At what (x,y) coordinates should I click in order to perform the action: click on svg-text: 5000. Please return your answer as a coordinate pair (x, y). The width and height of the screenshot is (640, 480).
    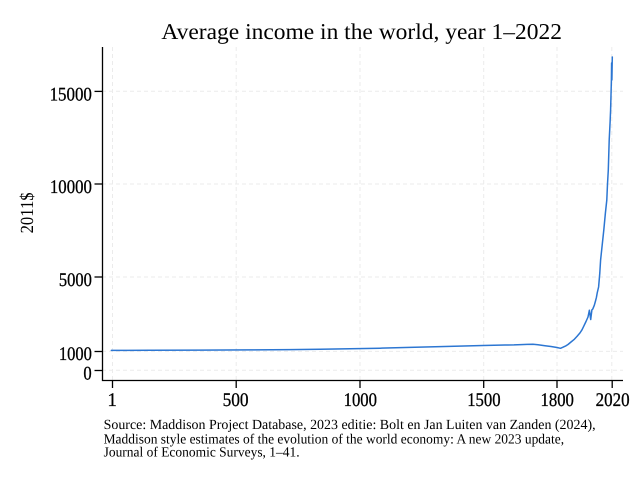
    Looking at the image, I should click on (75, 280).